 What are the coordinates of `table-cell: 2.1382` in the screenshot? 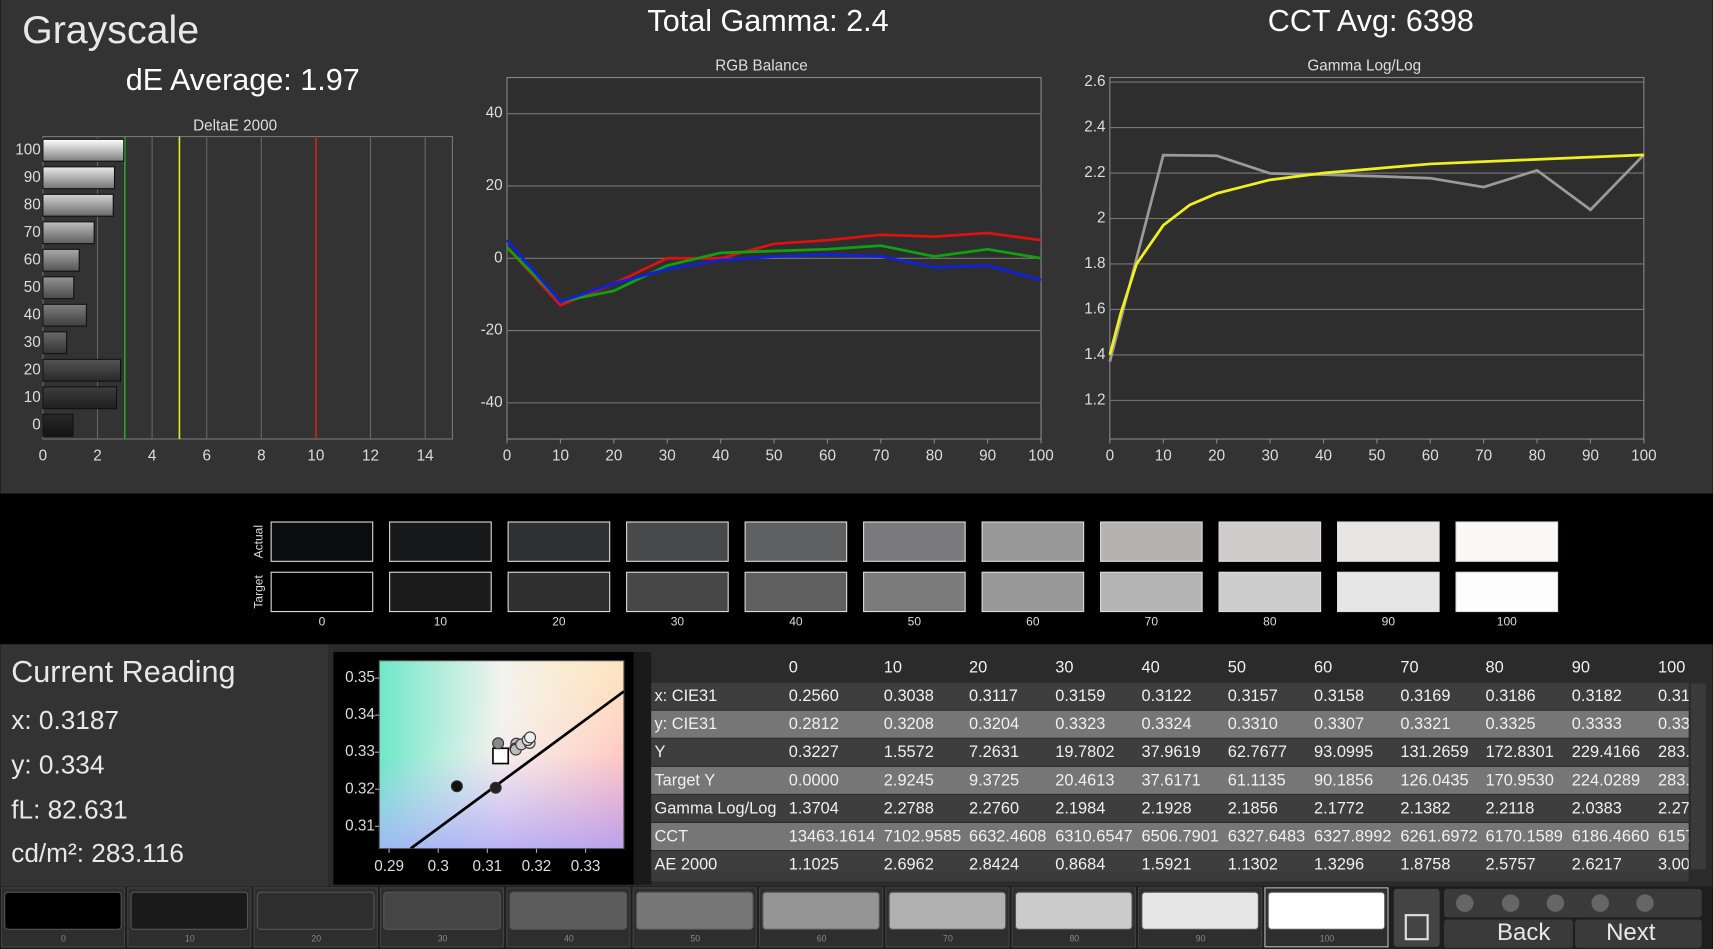 It's located at (1425, 808).